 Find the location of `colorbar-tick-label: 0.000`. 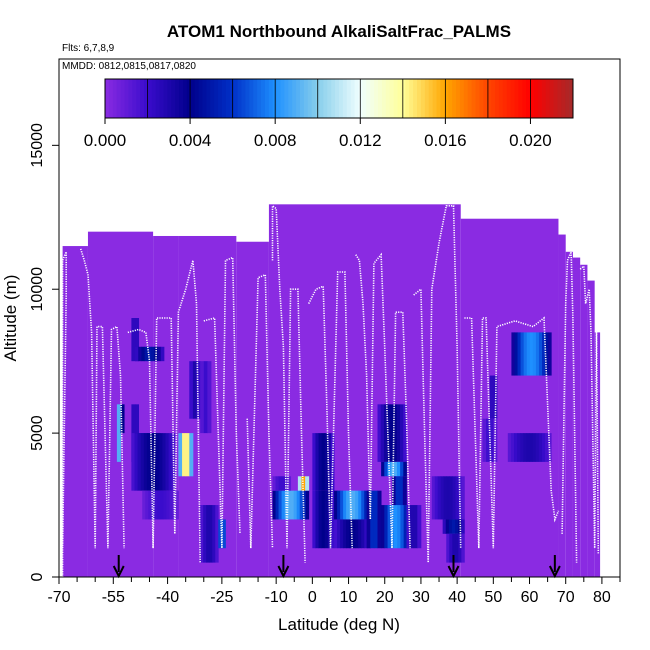

colorbar-tick-label: 0.000 is located at coordinates (105, 140).